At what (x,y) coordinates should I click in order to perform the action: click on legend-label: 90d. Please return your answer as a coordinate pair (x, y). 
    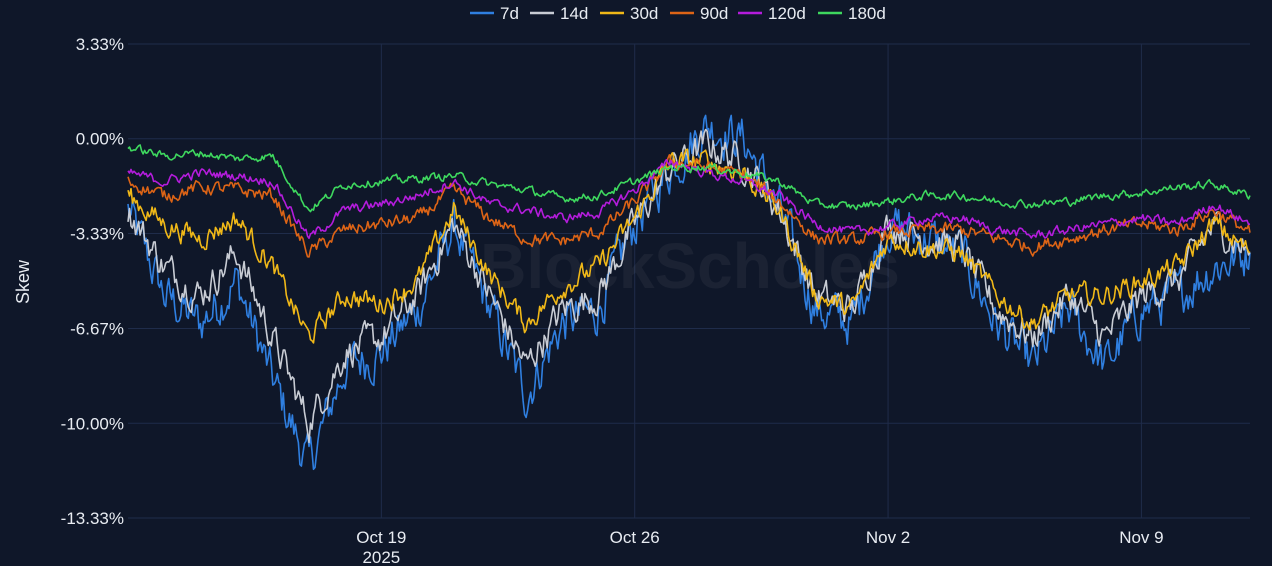
    Looking at the image, I should click on (714, 13).